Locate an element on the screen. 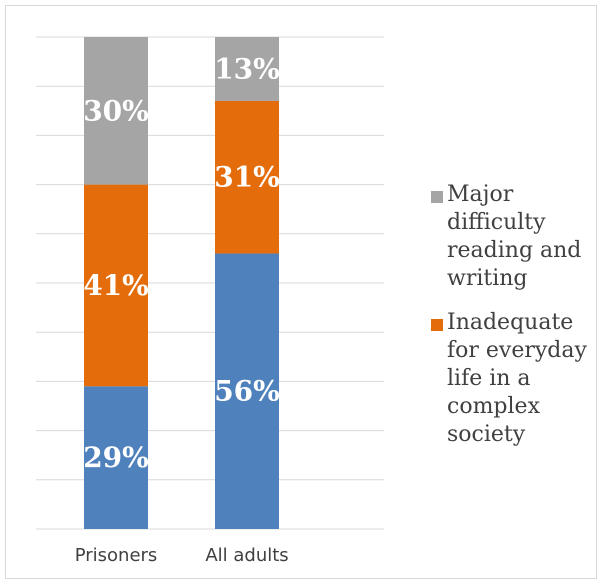 The height and width of the screenshot is (584, 602). data-label: 41% is located at coordinates (116, 285).